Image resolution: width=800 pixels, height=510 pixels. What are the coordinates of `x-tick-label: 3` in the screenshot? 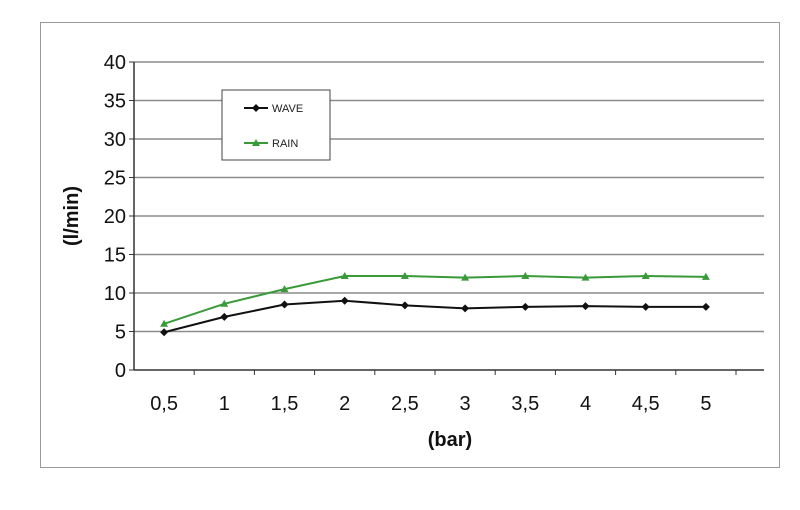 It's located at (465, 404).